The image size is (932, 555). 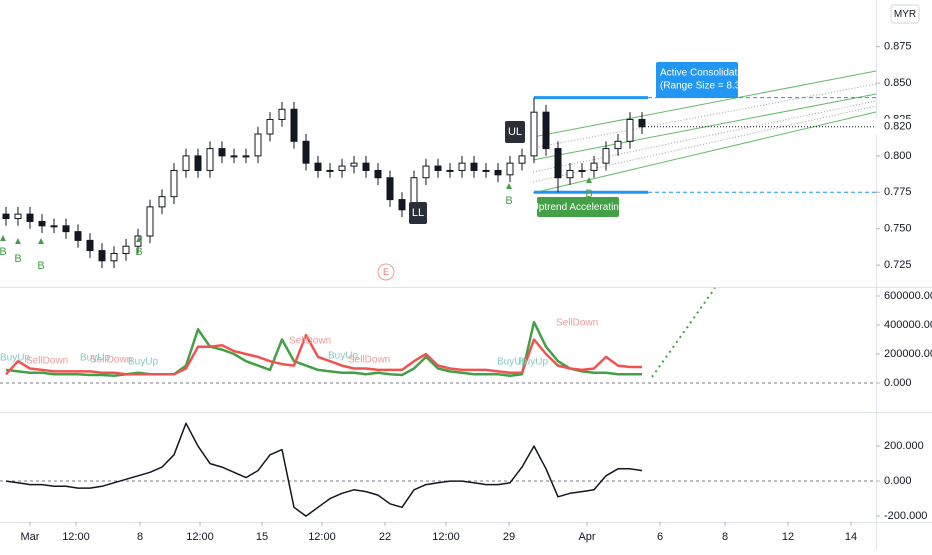 What do you see at coordinates (788, 537) in the screenshot?
I see `x-tick-label: 12` at bounding box center [788, 537].